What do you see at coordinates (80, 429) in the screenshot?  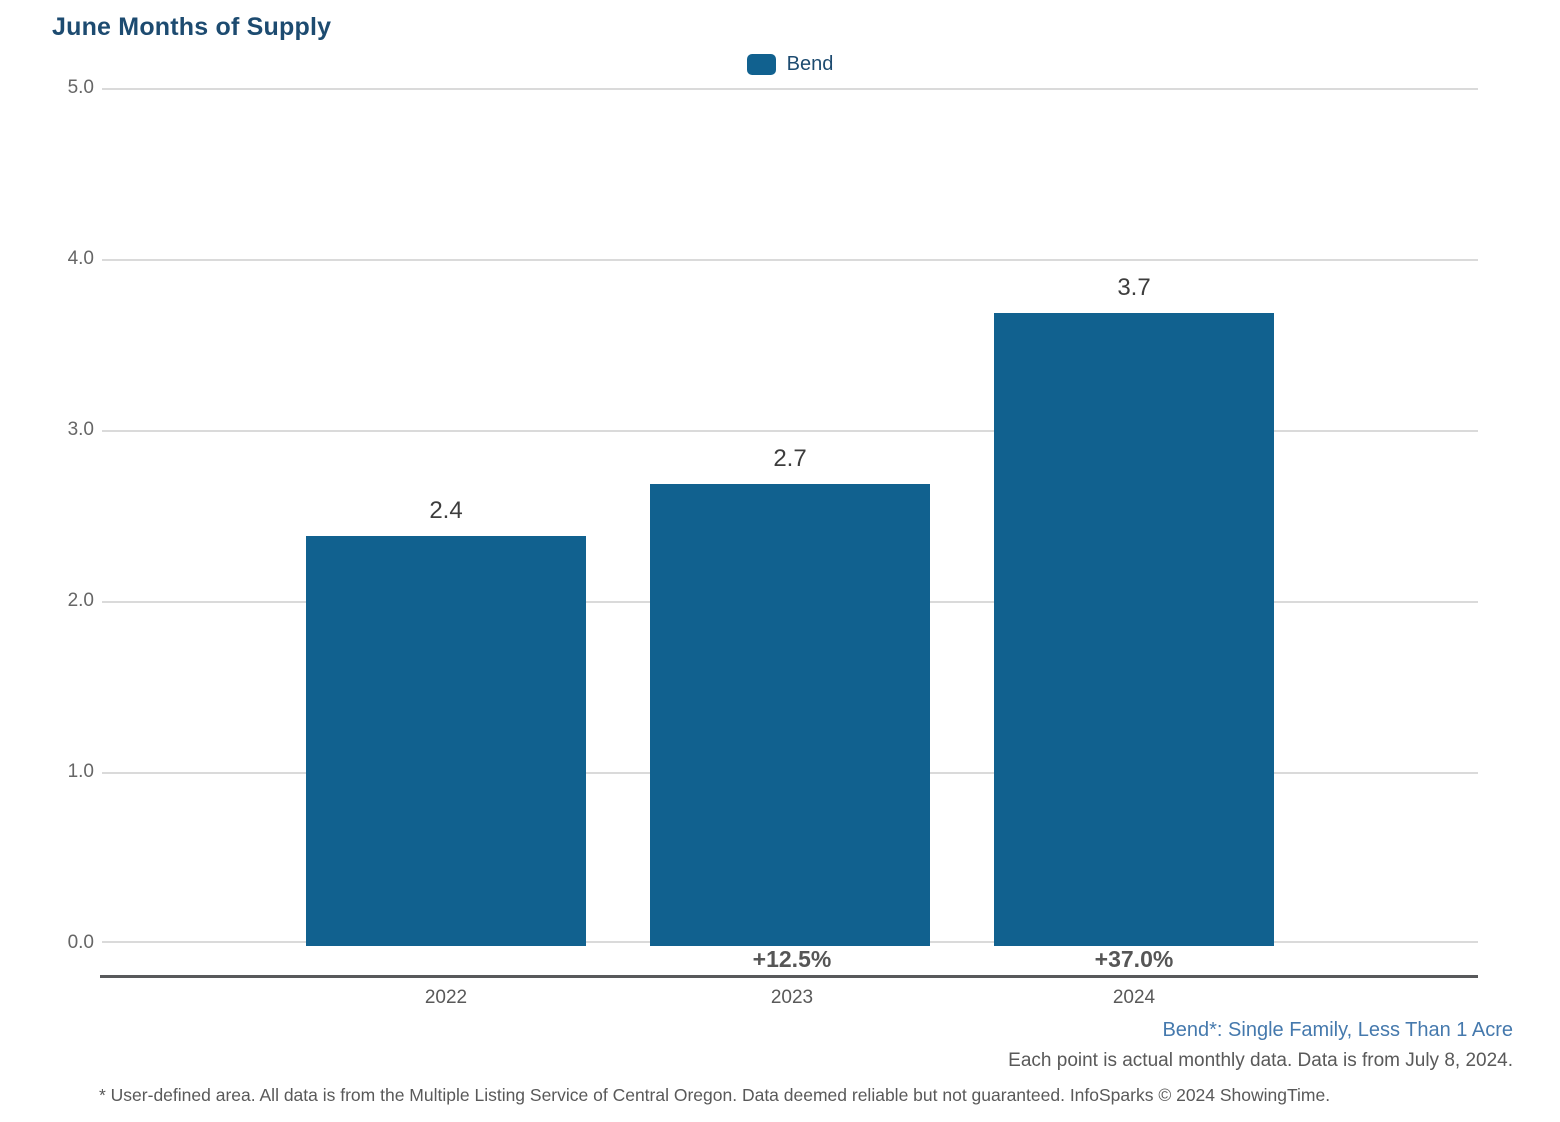 I see `y-tick-3: 3.0` at bounding box center [80, 429].